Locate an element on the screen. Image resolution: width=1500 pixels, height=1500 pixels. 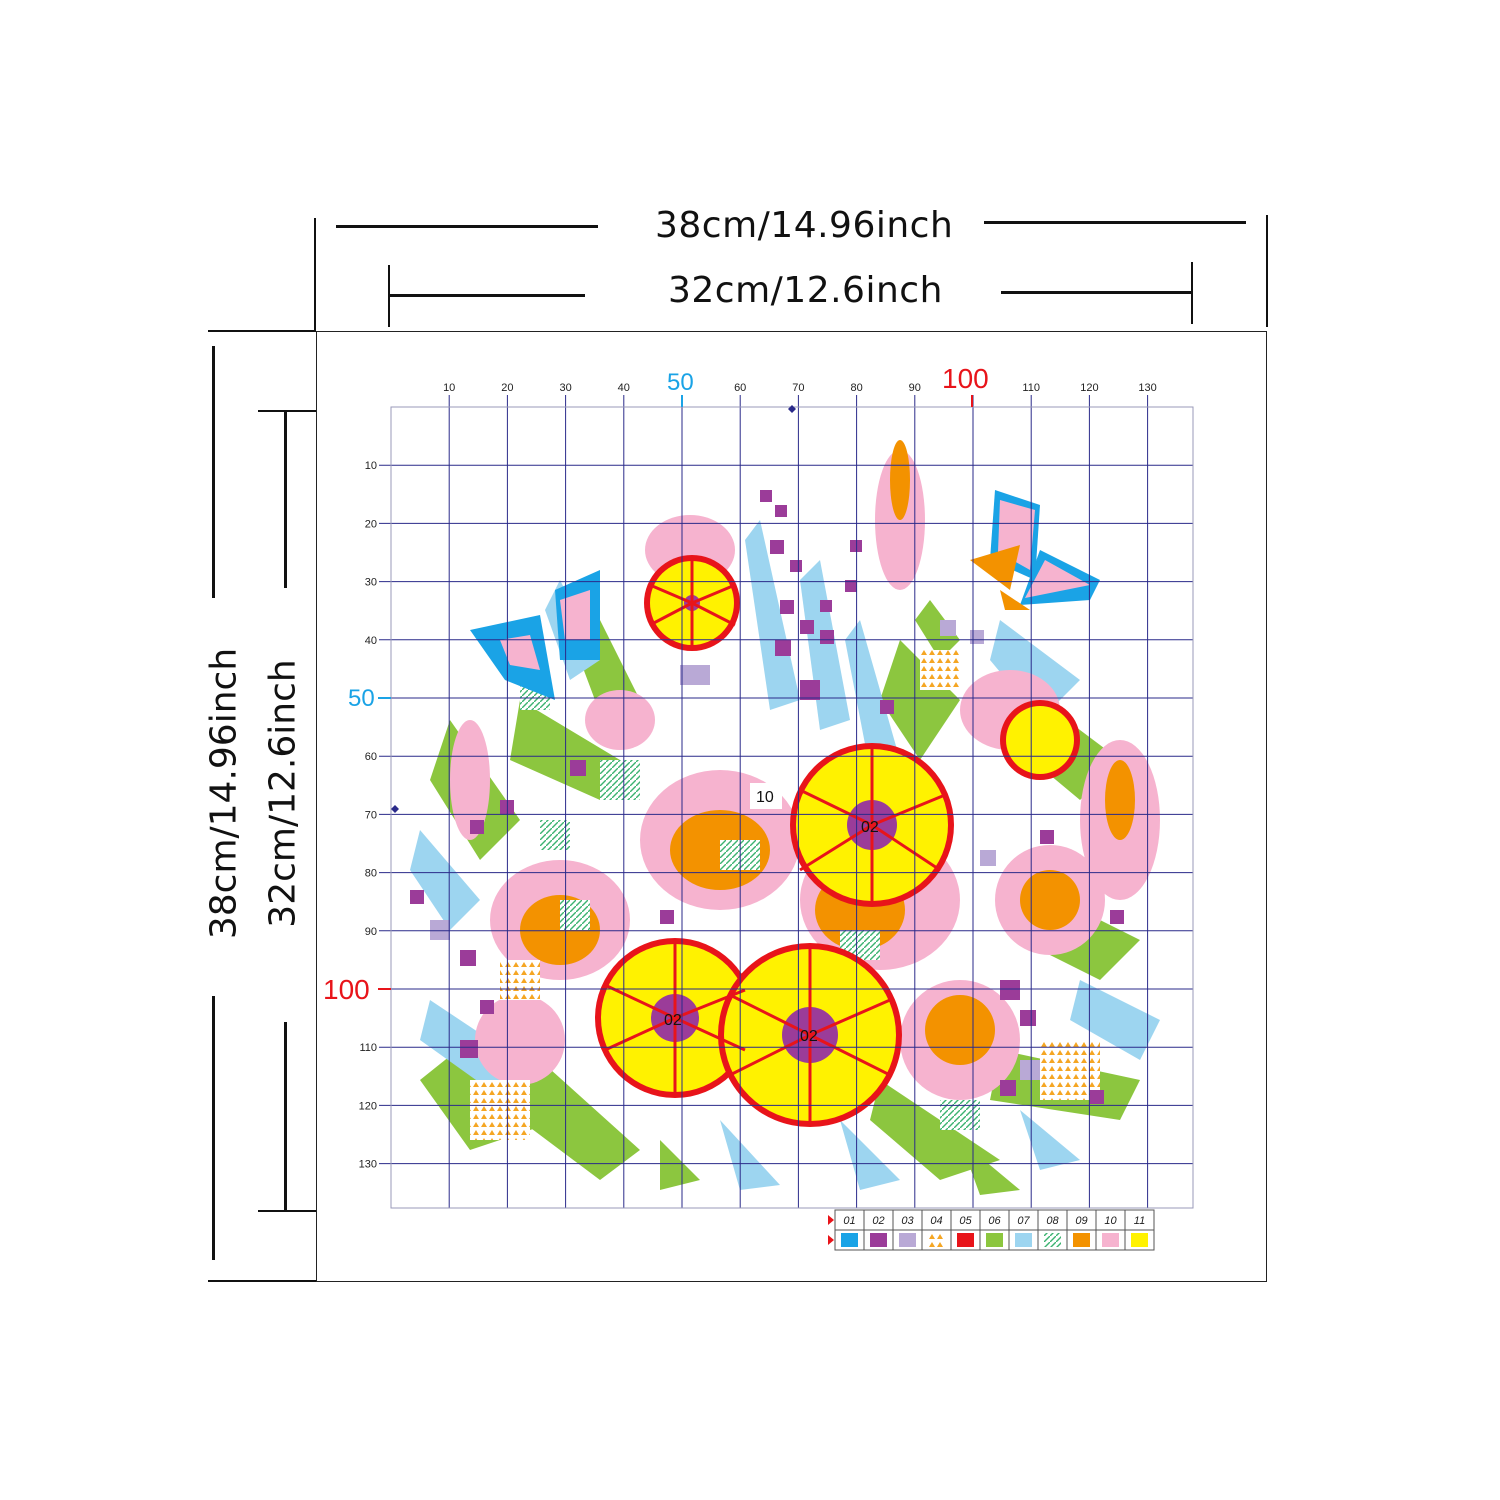
outer-width-line-right is located at coordinates (1115, 222).